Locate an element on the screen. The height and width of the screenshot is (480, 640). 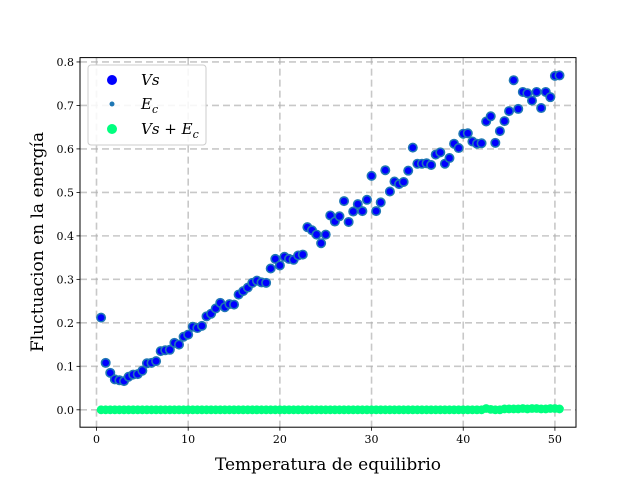
y-tick-label: 0.4 is located at coordinates (66, 236).